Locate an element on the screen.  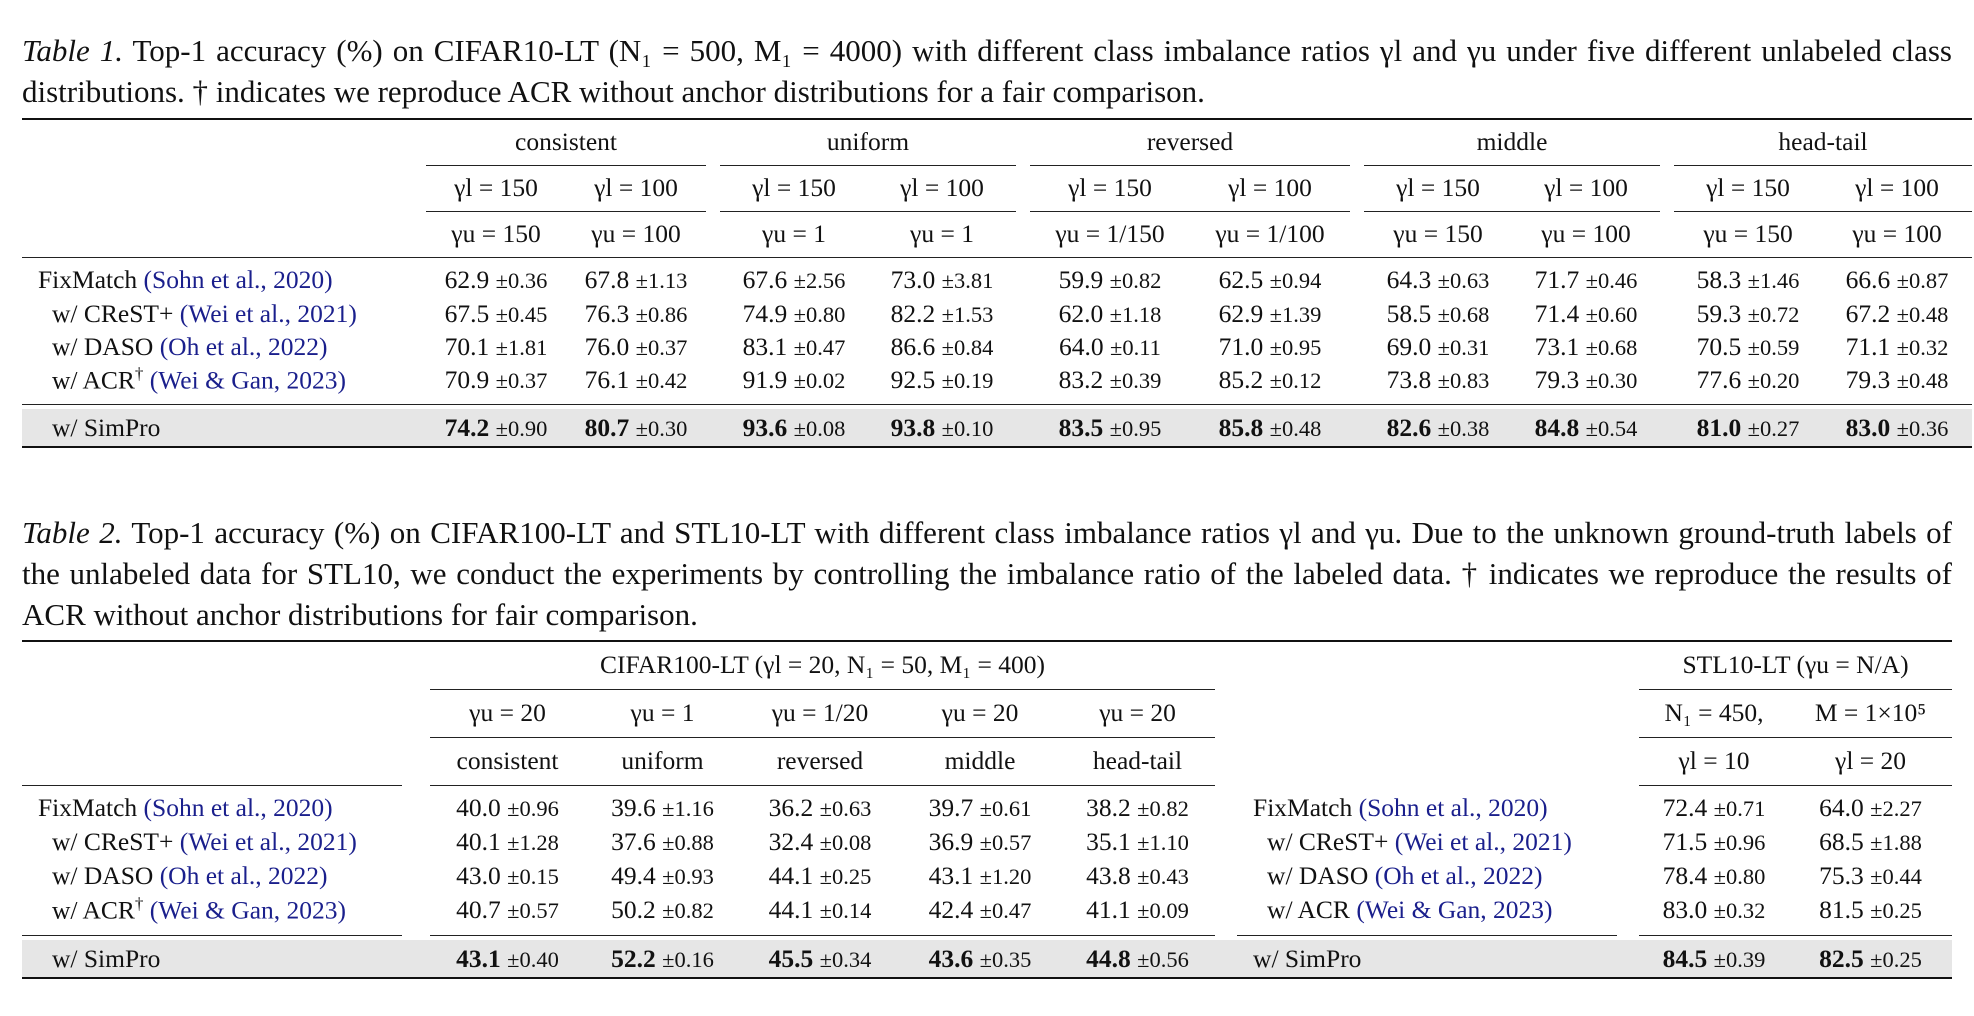
method-cell: w/ ACR† (Wei & Gan, 2023) is located at coordinates (217, 379).